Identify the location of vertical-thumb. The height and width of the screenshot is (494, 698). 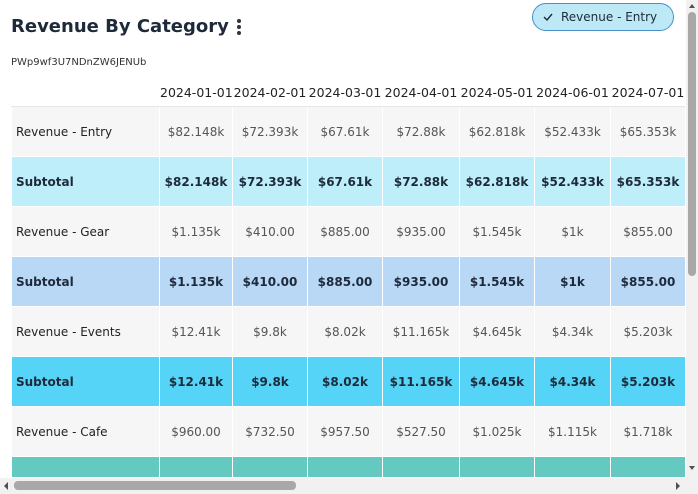
(692, 144).